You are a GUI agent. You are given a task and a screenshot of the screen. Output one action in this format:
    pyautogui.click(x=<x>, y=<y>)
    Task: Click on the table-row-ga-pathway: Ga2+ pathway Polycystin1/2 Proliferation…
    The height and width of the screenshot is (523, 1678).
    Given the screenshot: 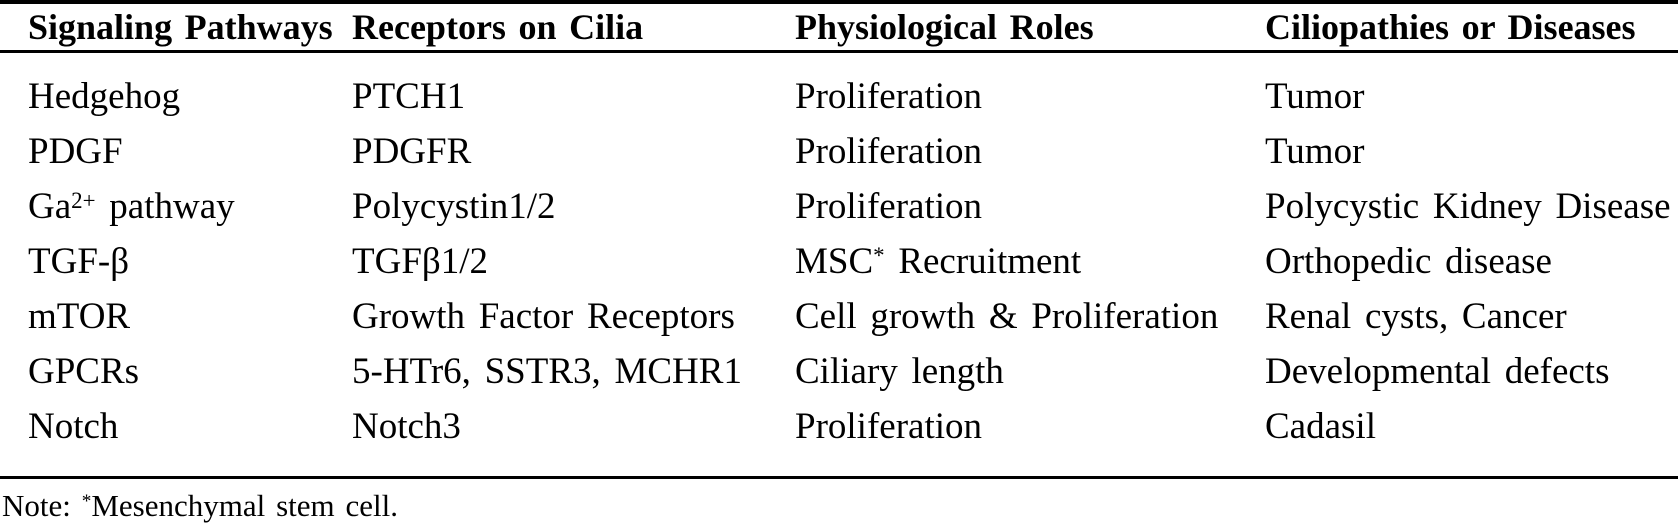 What is the action you would take?
    pyautogui.click(x=839, y=206)
    